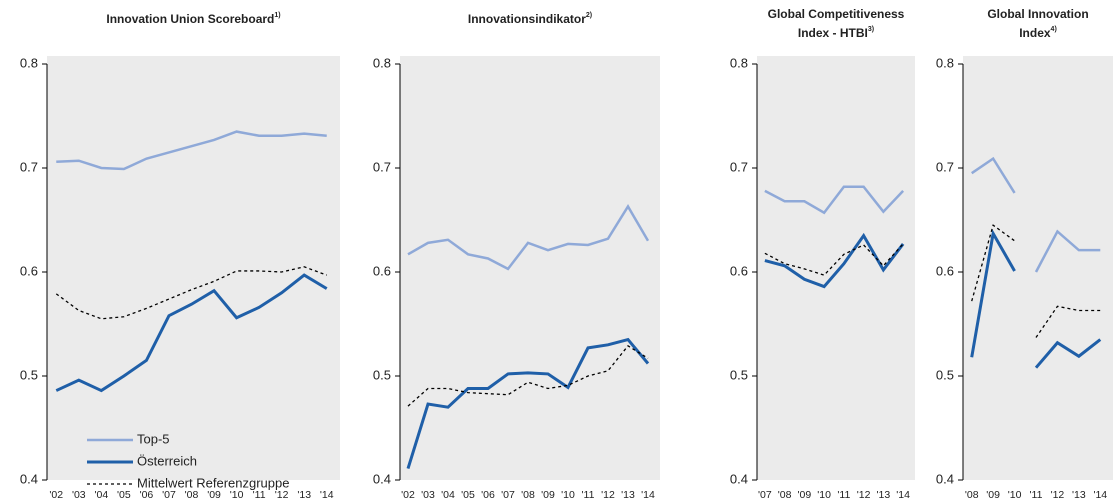 Image resolution: width=1115 pixels, height=503 pixels. Describe the element at coordinates (1035, 33) in the screenshot. I see `title-line: Index` at that location.